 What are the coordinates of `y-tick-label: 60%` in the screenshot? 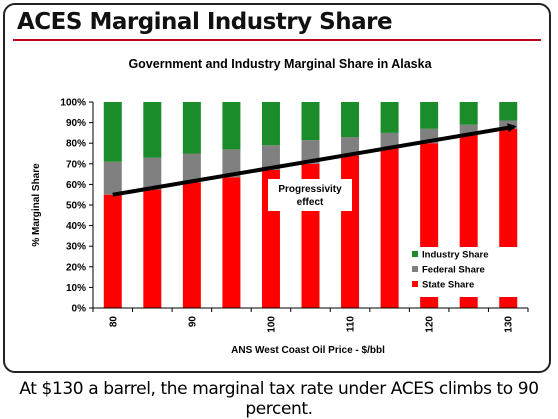 It's located at (76, 185).